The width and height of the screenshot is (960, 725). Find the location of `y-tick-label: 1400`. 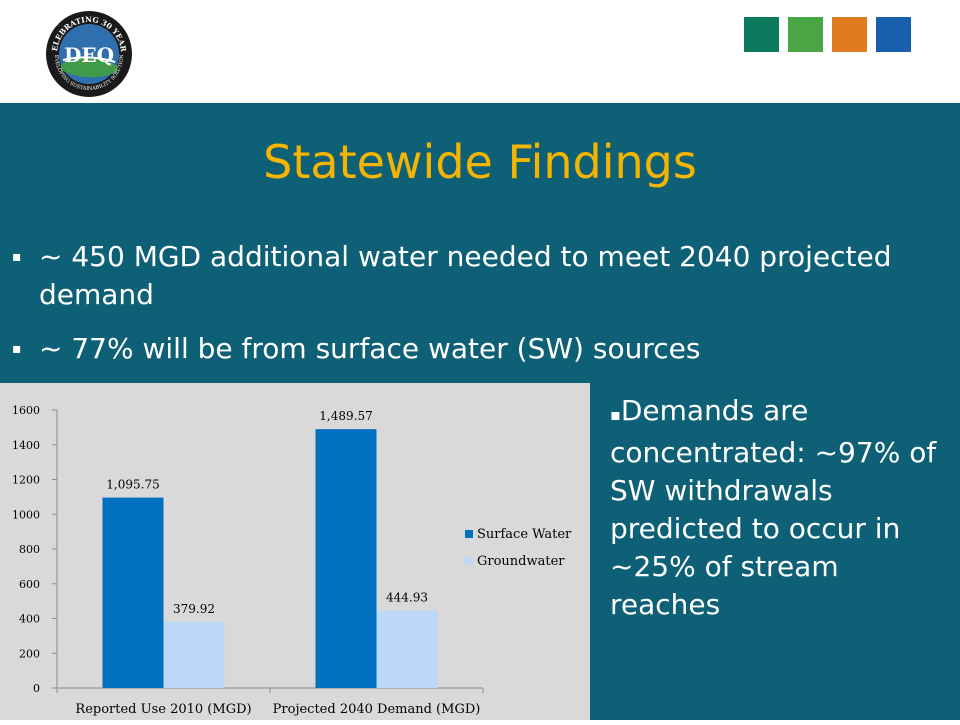

y-tick-label: 1400 is located at coordinates (26, 445).